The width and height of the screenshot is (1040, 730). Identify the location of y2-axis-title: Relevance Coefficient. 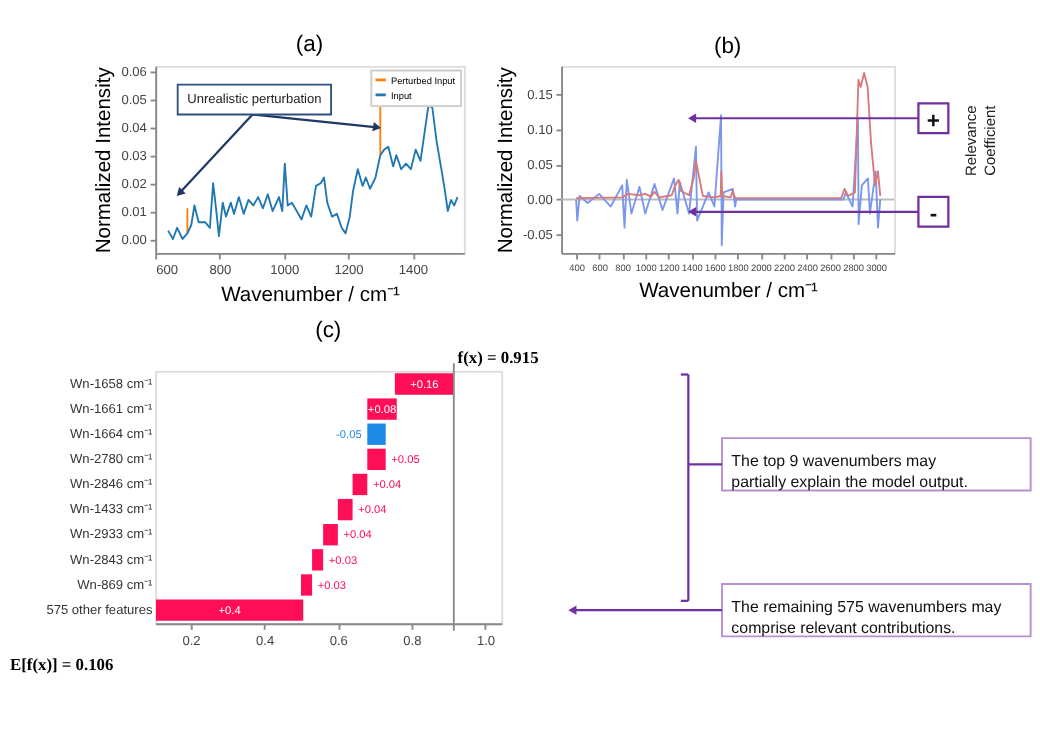
(981, 139).